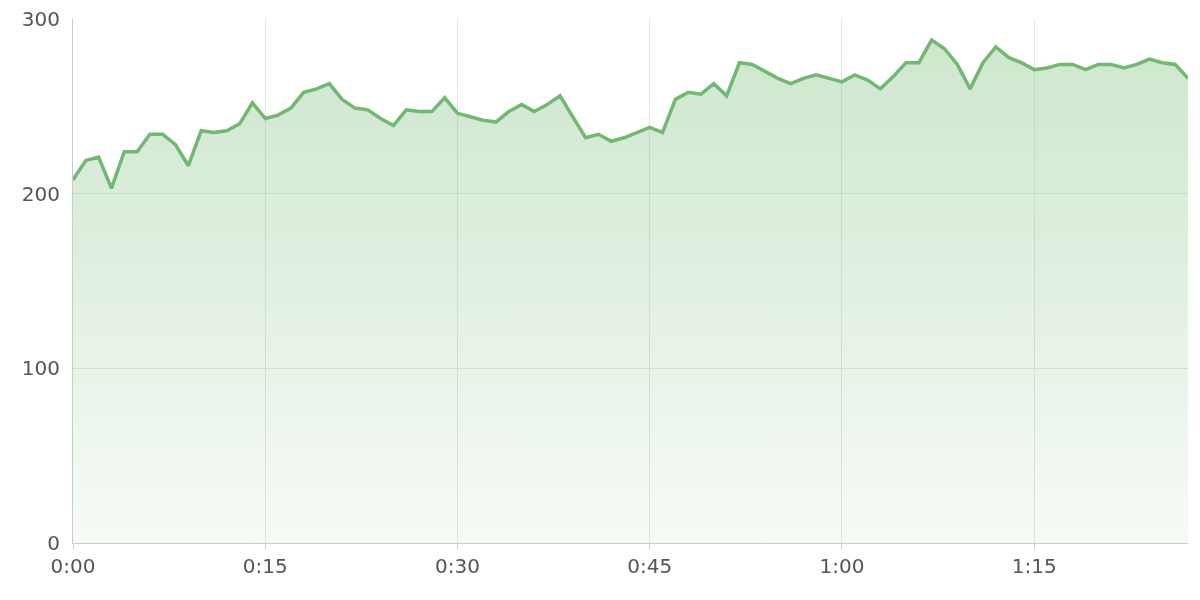 This screenshot has width=1200, height=600. I want to click on y-tick-label: 300, so click(40, 19).